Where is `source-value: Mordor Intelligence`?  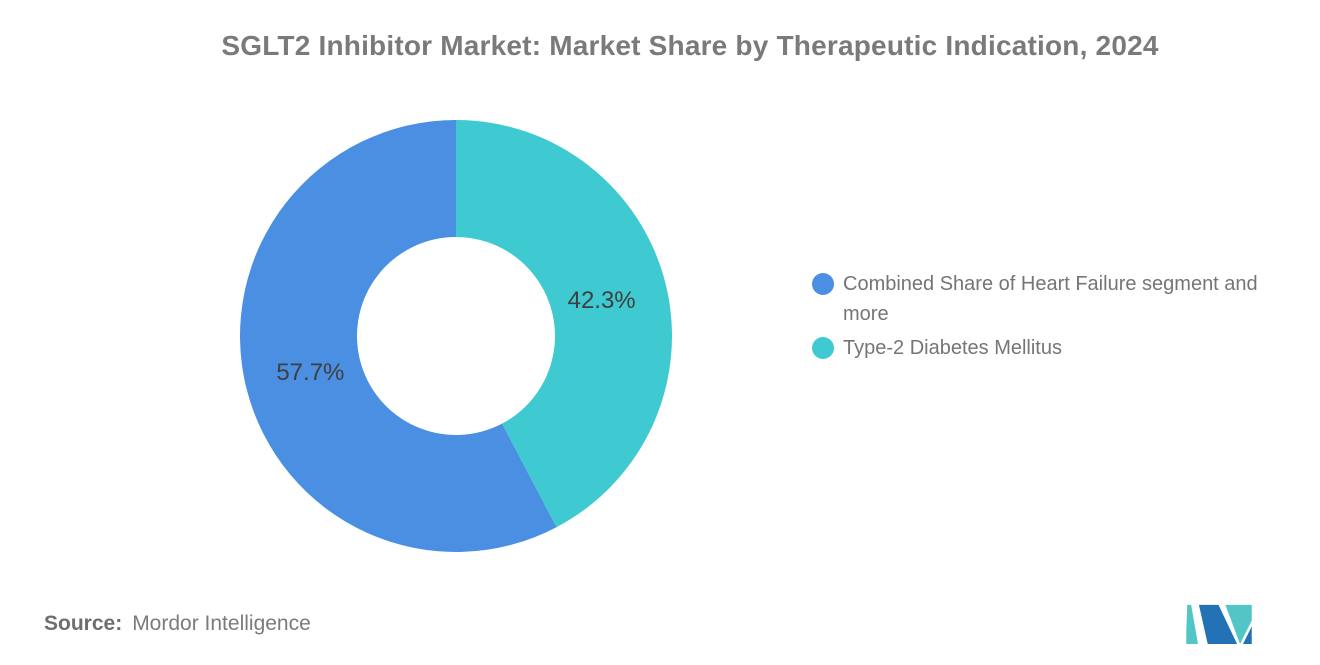
source-value: Mordor Intelligence is located at coordinates (221, 623).